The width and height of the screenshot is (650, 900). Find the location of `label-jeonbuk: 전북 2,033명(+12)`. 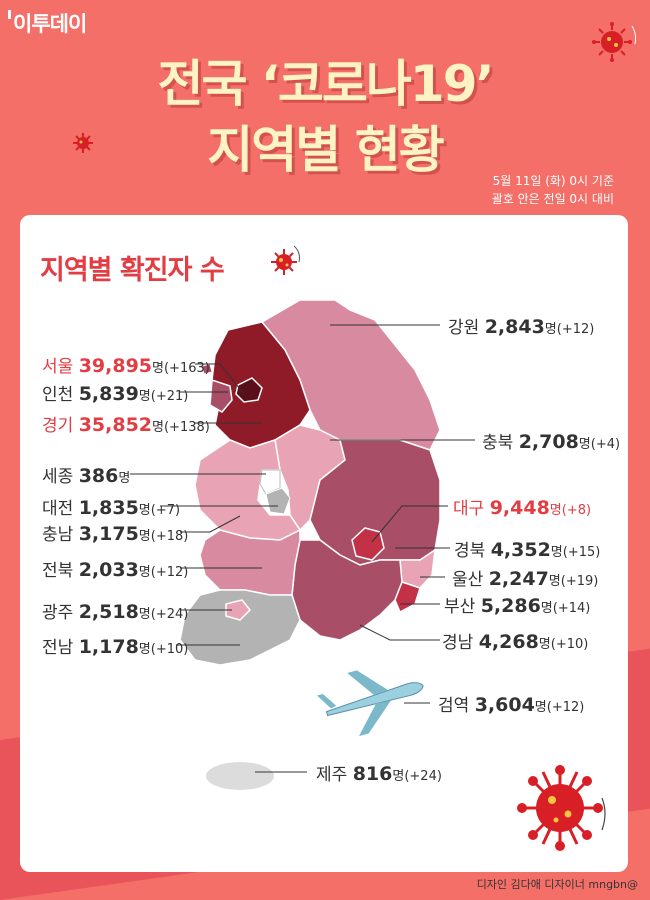

label-jeonbuk: 전북 2,033명(+12) is located at coordinates (115, 570).